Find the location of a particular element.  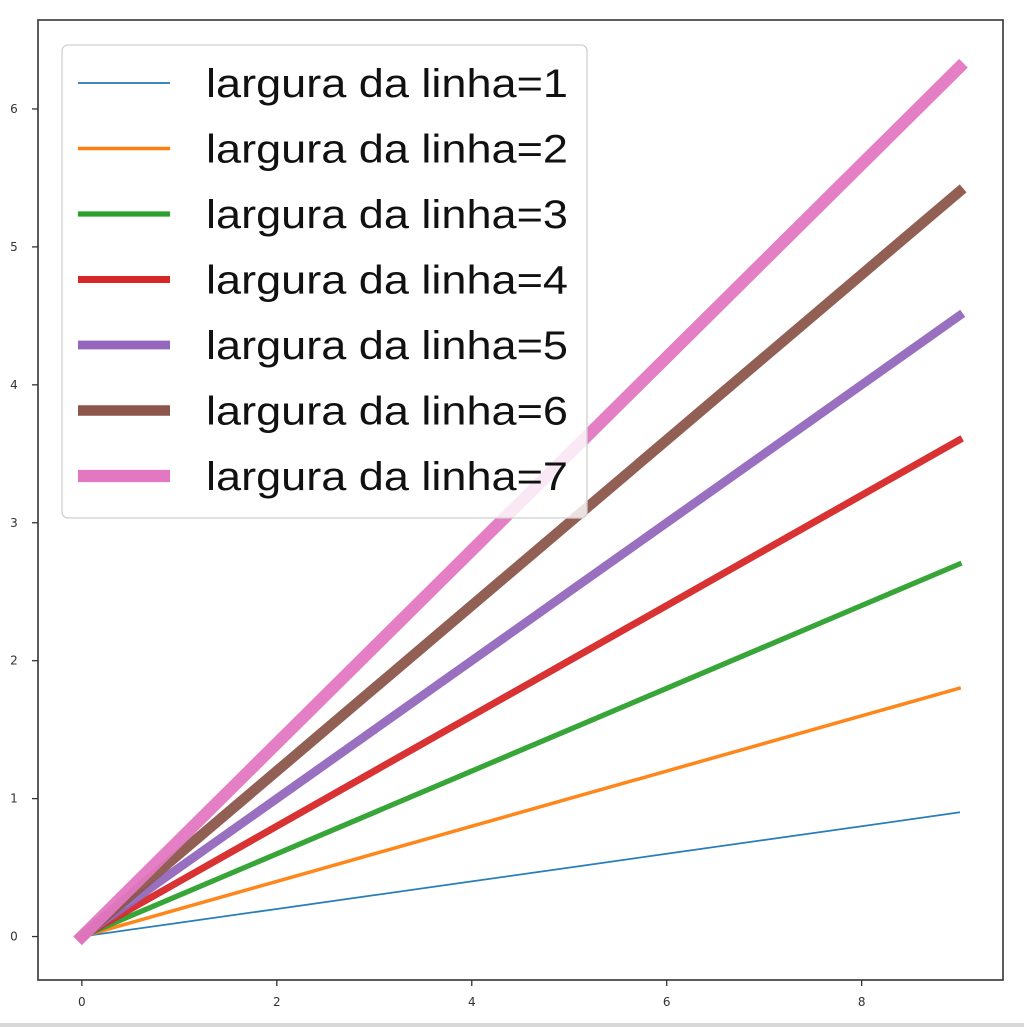

y-tick-label: 6 is located at coordinates (14, 109).